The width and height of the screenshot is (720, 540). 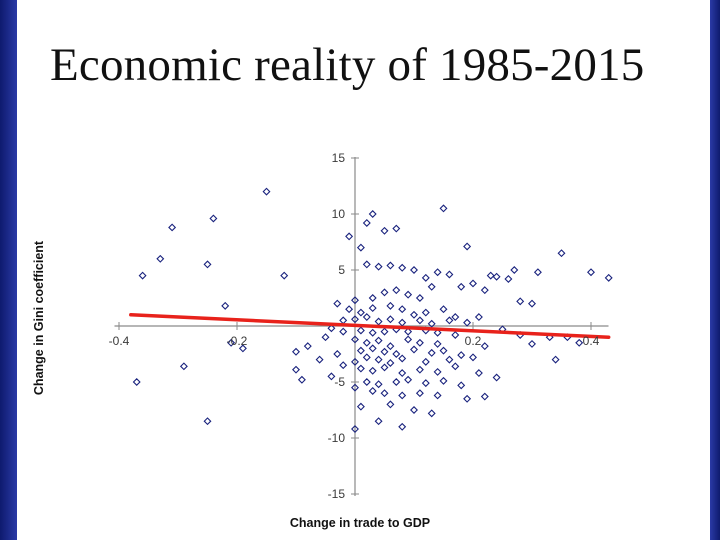 What do you see at coordinates (339, 382) in the screenshot?
I see `y-tick-label: -5` at bounding box center [339, 382].